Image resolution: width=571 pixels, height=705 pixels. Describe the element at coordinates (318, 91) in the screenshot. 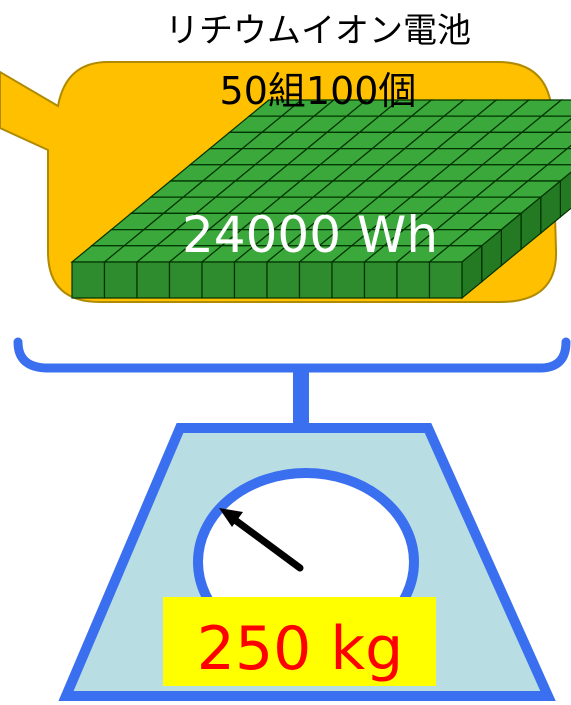

I see `battery-count-label: 50組100個` at that location.